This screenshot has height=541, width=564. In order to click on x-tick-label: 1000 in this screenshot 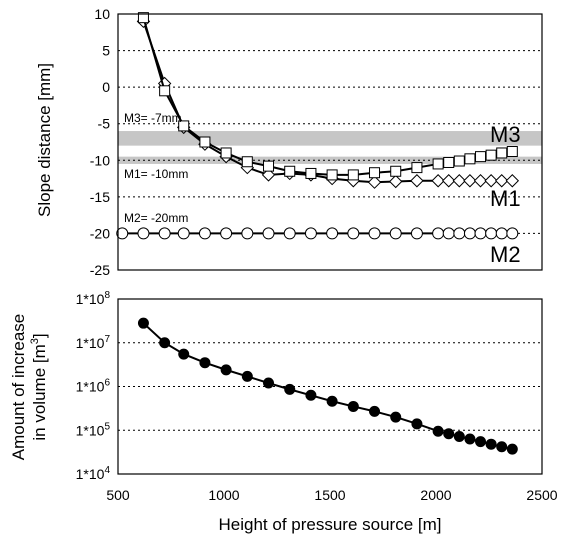, I will do `click(223, 495)`.